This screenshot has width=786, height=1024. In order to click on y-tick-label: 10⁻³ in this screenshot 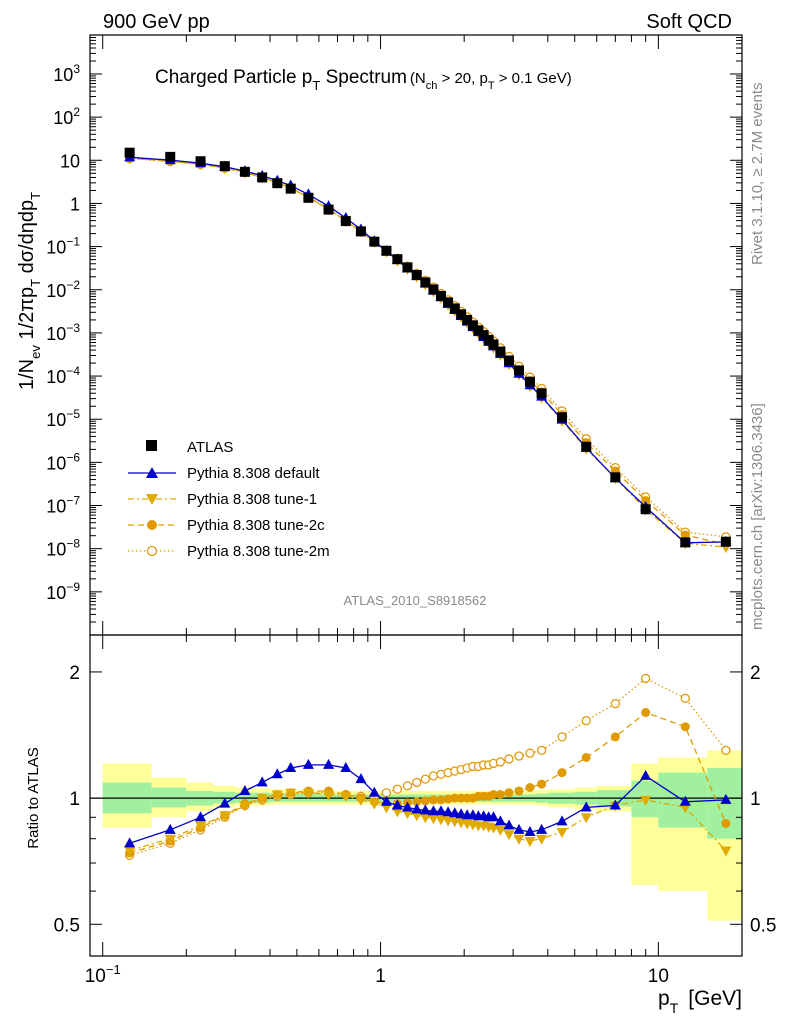, I will do `click(63, 332)`.